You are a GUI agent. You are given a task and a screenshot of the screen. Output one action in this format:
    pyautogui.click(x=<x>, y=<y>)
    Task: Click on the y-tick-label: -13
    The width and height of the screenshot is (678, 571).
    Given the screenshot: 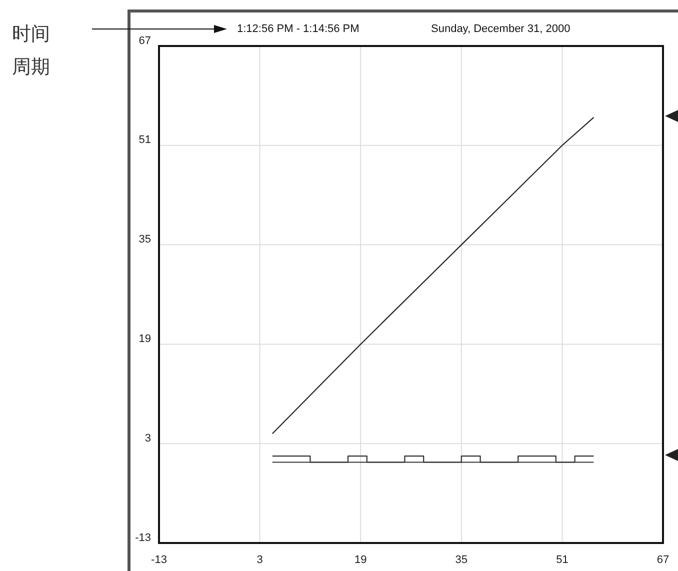 What is the action you would take?
    pyautogui.click(x=143, y=538)
    